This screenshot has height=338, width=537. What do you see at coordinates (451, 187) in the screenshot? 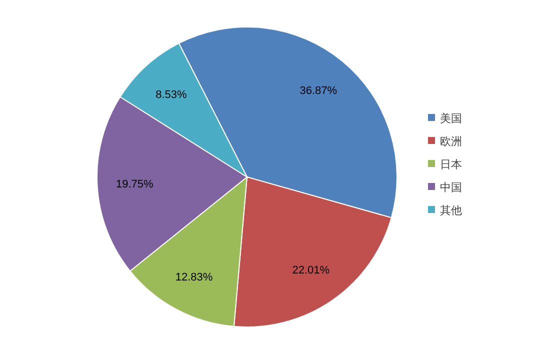
I see `legend-label: 中国` at bounding box center [451, 187].